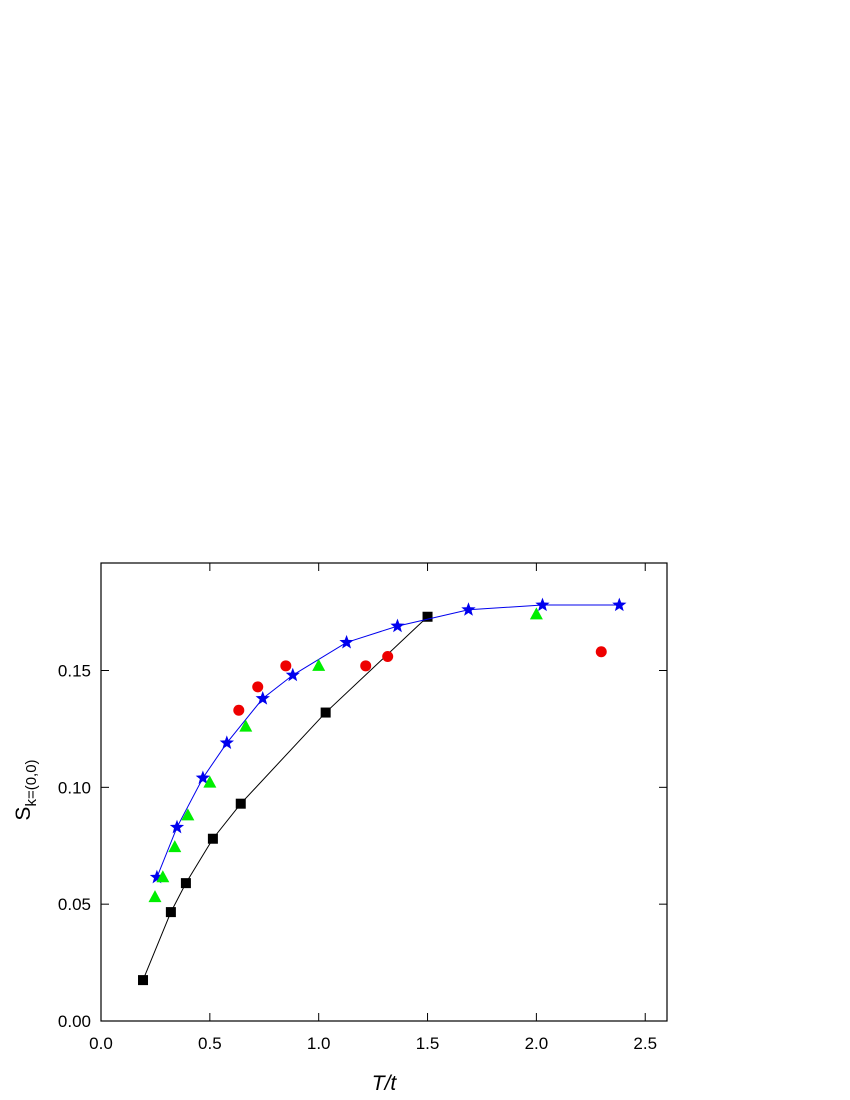  I want to click on x-tick-label: 2.5, so click(645, 1043).